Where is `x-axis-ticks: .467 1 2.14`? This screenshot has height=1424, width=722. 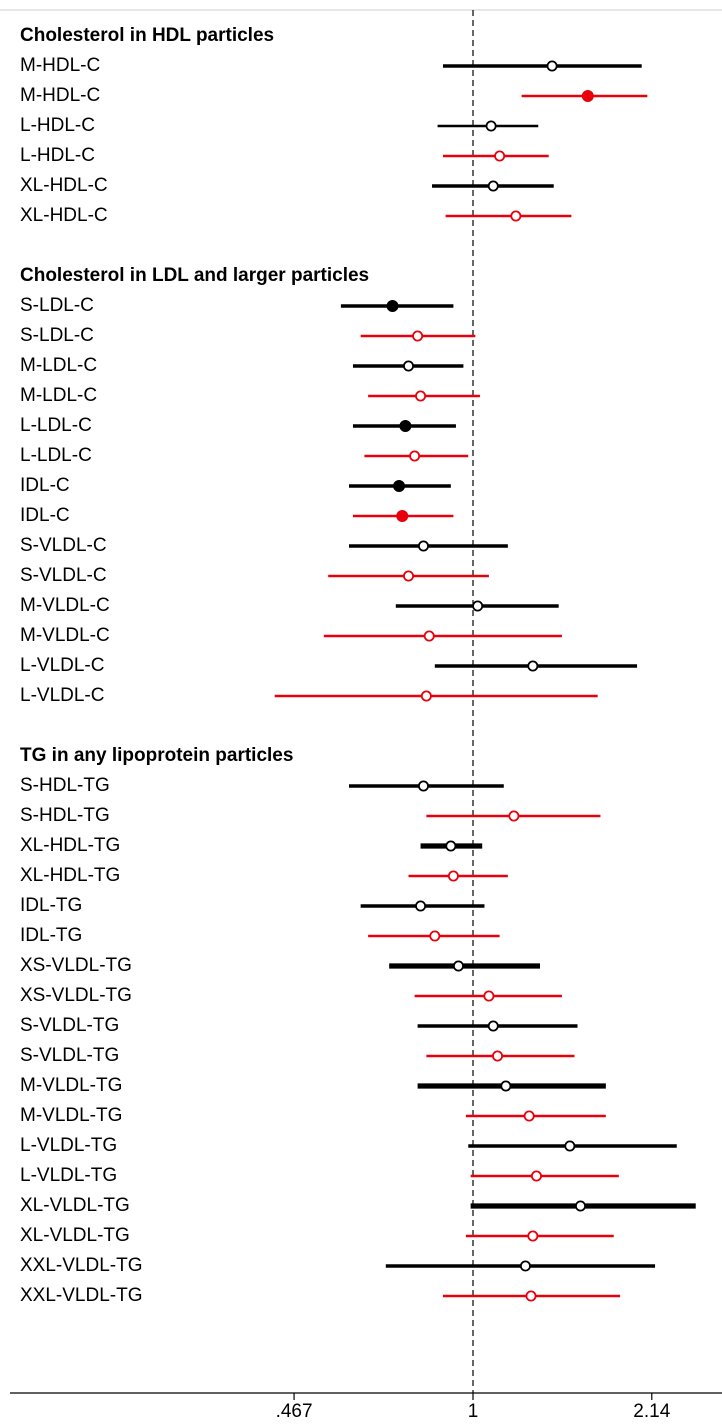 x-axis-ticks: .467 1 2.14 is located at coordinates (473, 1407).